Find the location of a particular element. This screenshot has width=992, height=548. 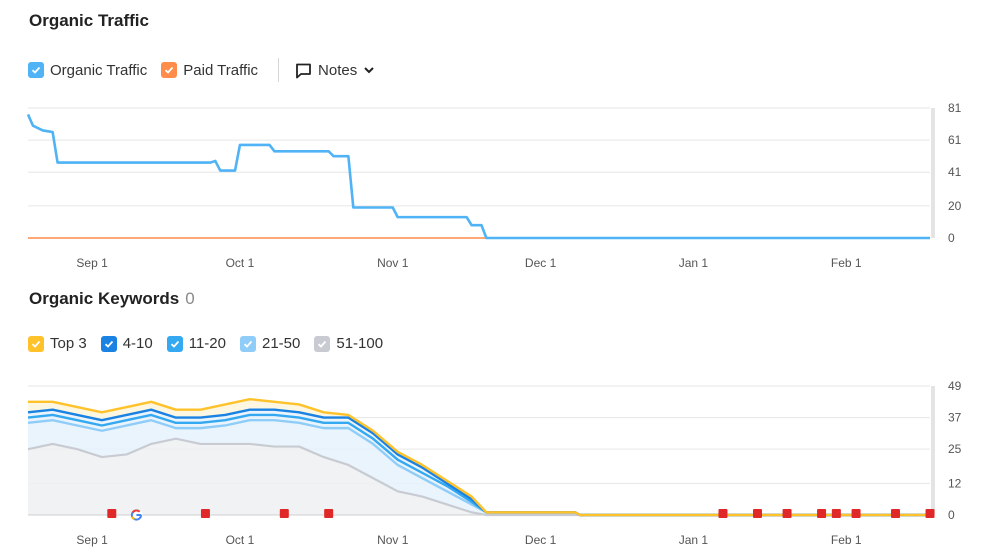

traffic-y-tick-label: 20 is located at coordinates (955, 206).